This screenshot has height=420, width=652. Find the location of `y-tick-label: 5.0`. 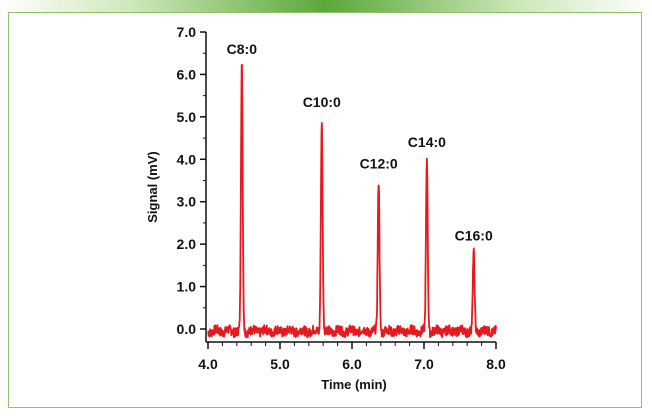

y-tick-label: 5.0 is located at coordinates (187, 117).